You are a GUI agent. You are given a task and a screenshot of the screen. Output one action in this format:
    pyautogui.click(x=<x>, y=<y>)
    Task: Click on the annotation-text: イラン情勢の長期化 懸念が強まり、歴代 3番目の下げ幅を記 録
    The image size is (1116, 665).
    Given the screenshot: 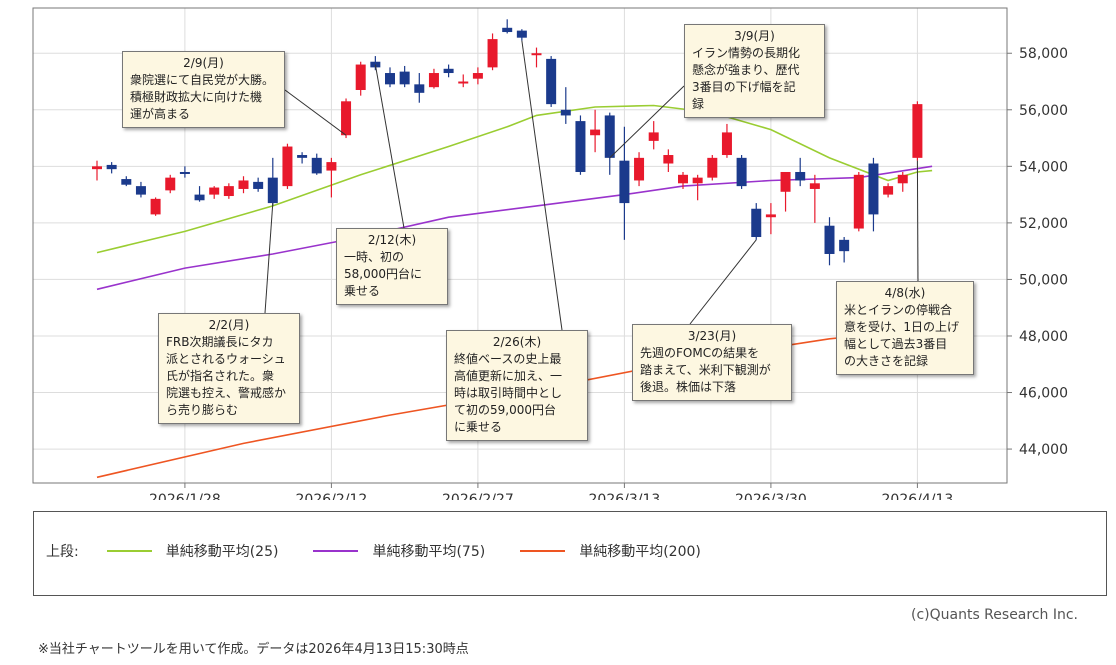 What is the action you would take?
    pyautogui.click(x=746, y=78)
    